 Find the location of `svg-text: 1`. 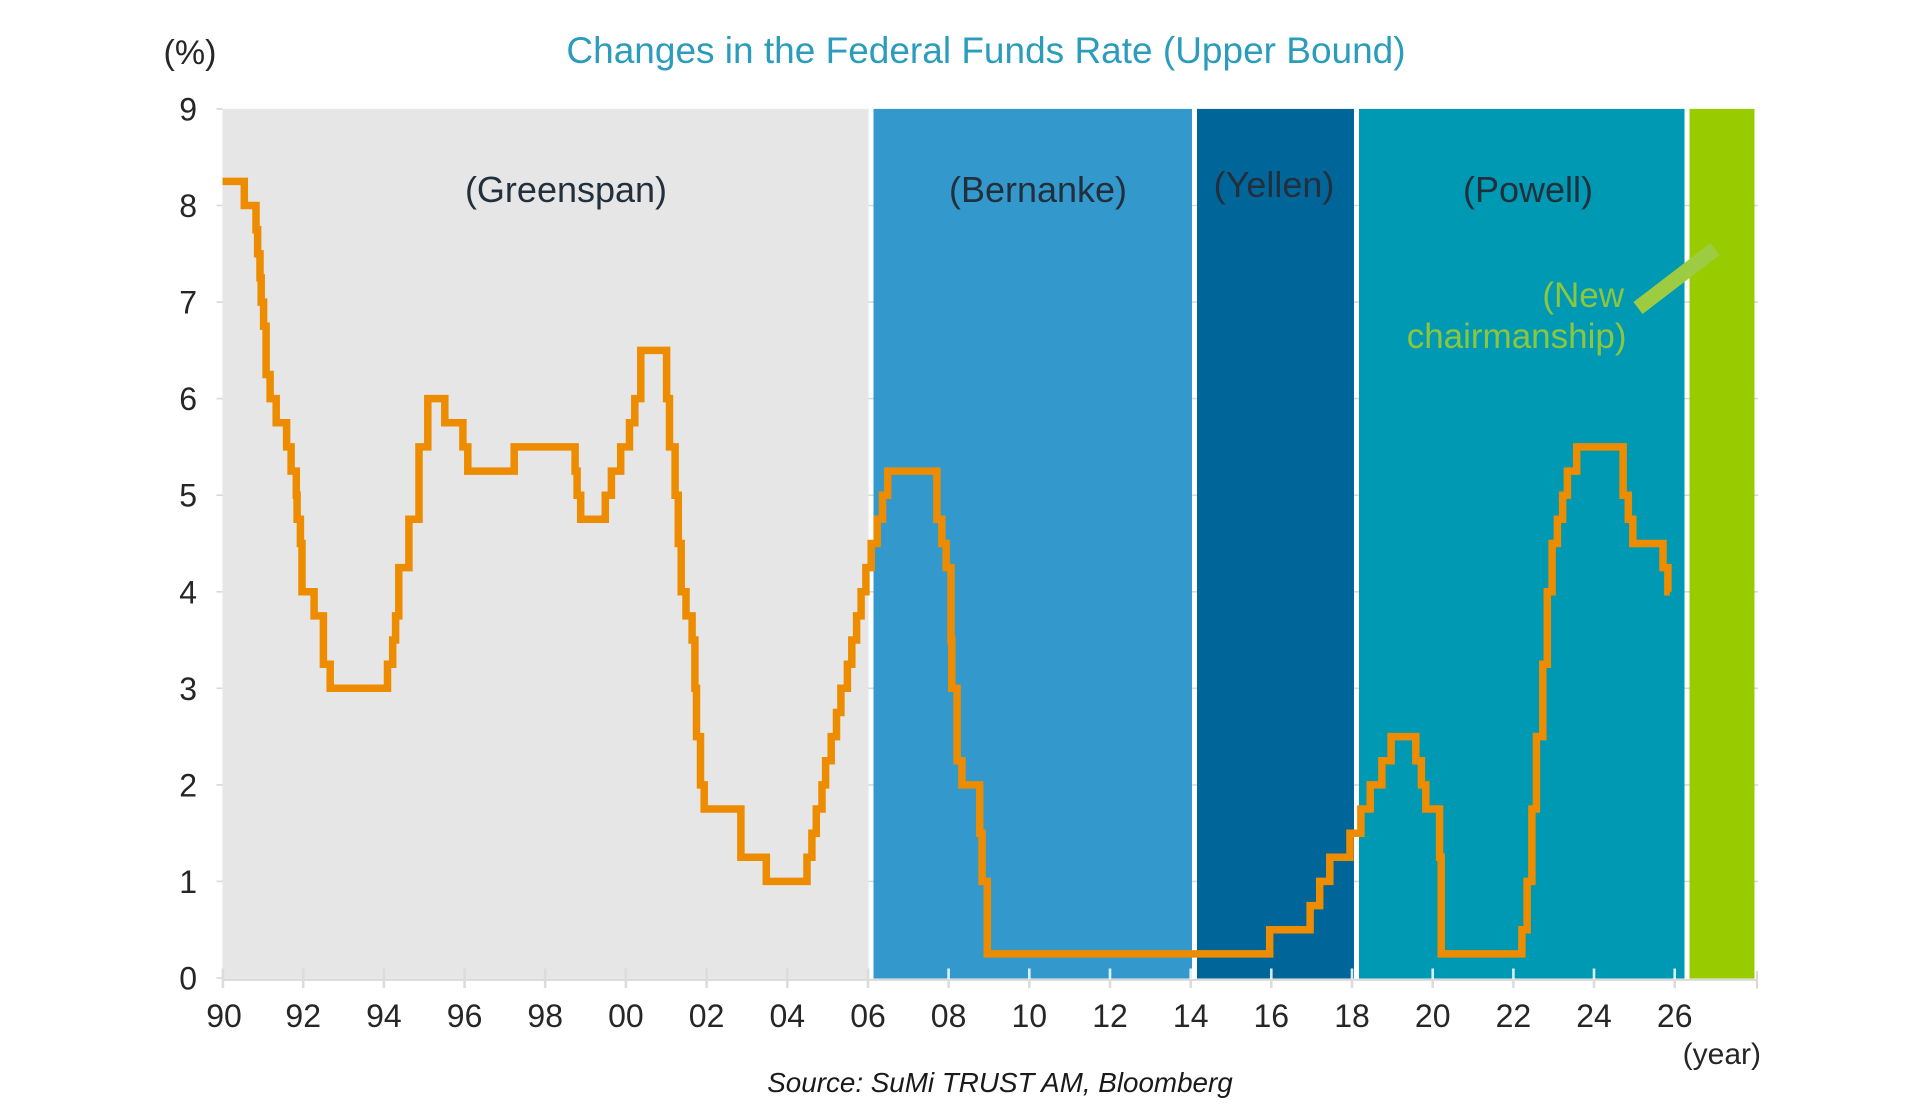

svg-text: 1 is located at coordinates (188, 882).